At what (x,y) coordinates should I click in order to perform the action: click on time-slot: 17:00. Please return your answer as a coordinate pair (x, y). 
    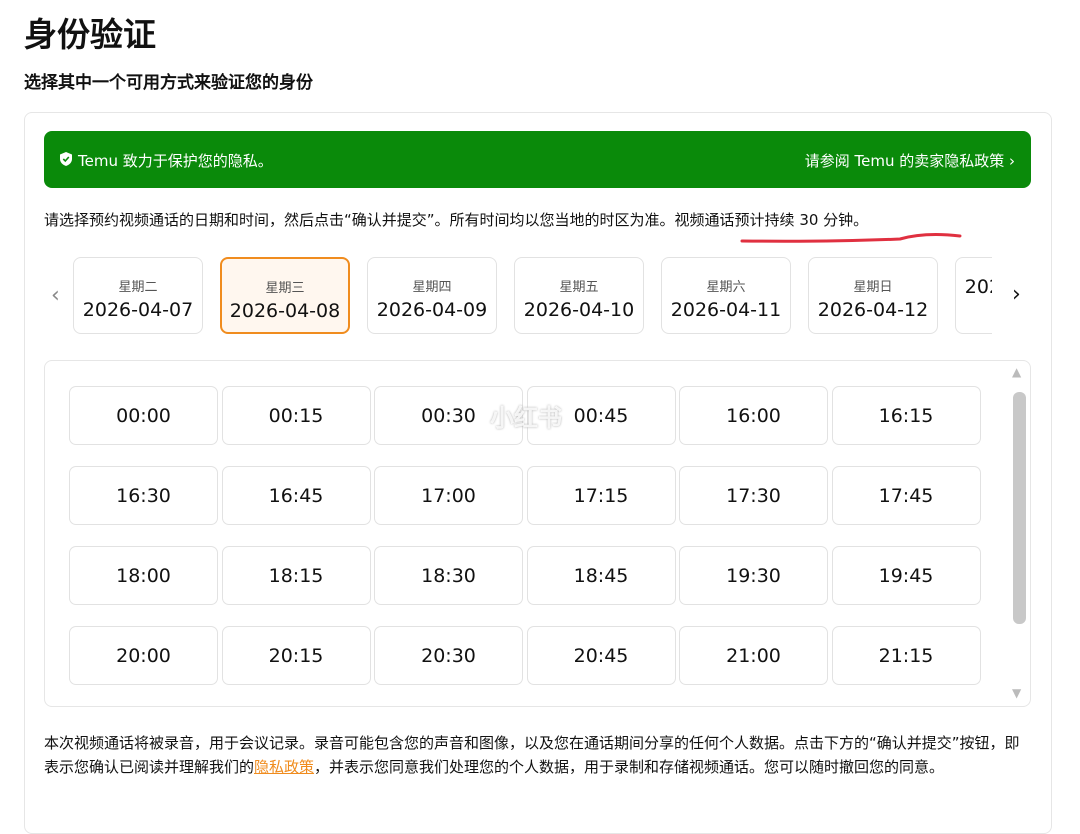
    Looking at the image, I should click on (448, 495).